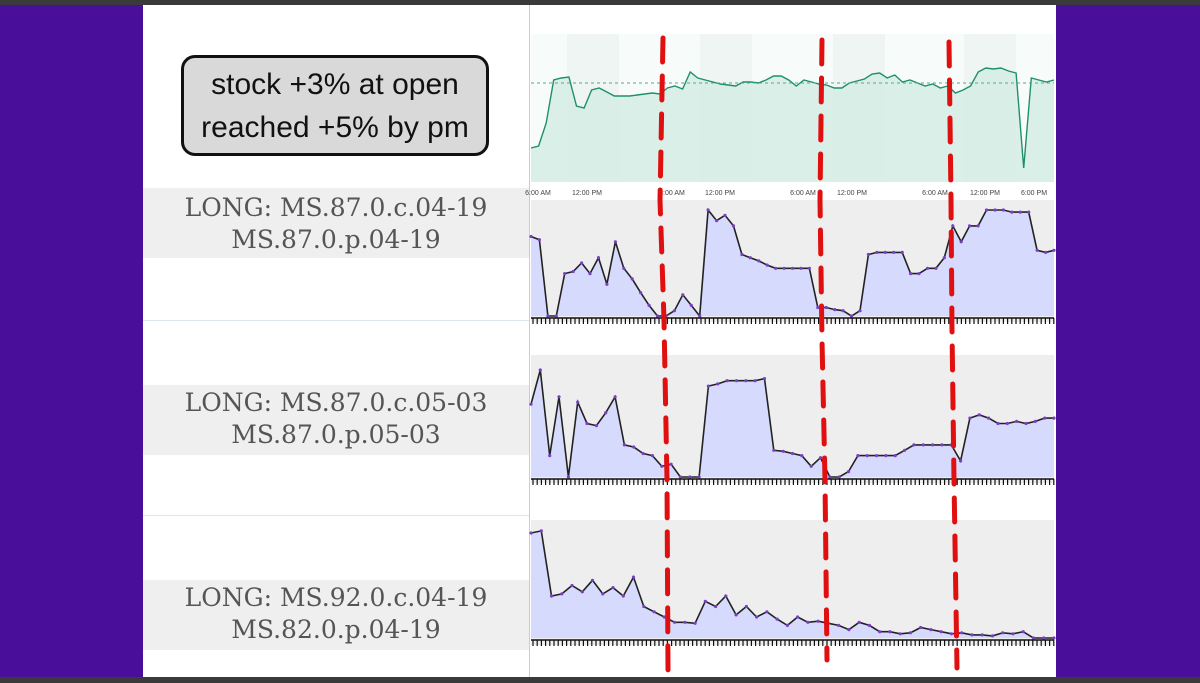 Image resolution: width=1200 pixels, height=683 pixels. Describe the element at coordinates (335, 105) in the screenshot. I see `annotation-callout: stock +3% at open reached +5% by pm` at that location.